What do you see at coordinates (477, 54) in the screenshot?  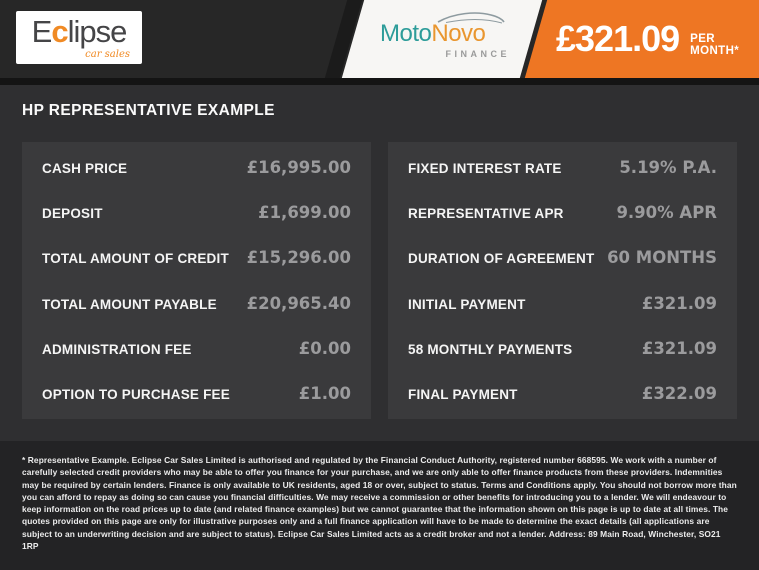 I see `finance-logo-subtitle: FINANCE` at bounding box center [477, 54].